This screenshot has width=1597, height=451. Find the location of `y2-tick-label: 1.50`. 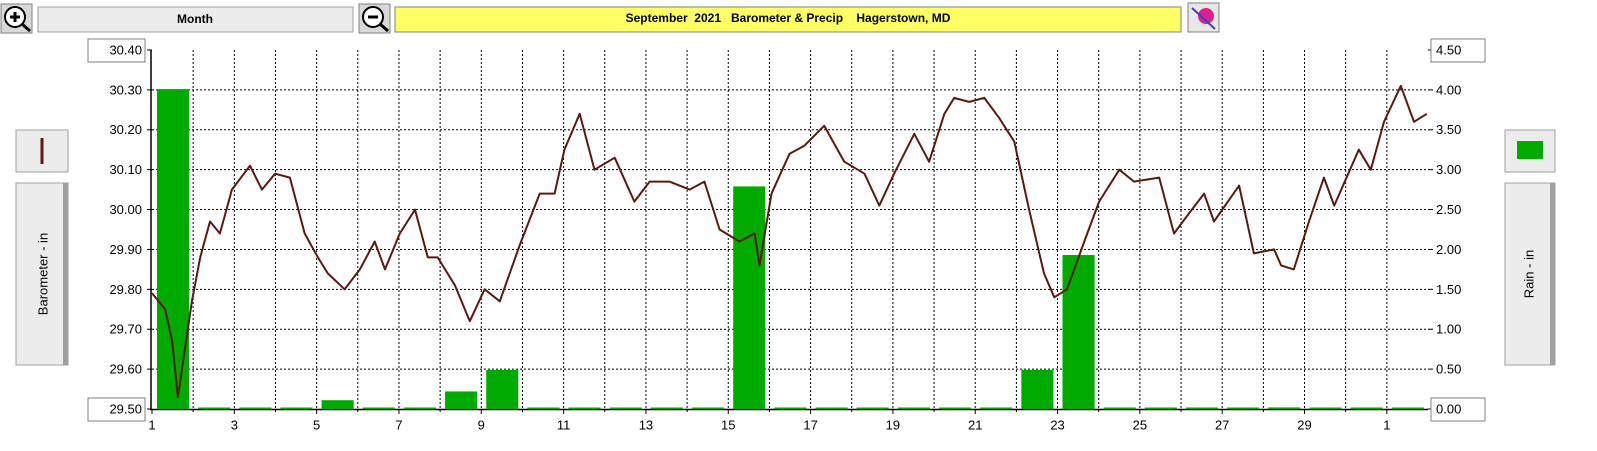

y2-tick-label: 1.50 is located at coordinates (1448, 289).